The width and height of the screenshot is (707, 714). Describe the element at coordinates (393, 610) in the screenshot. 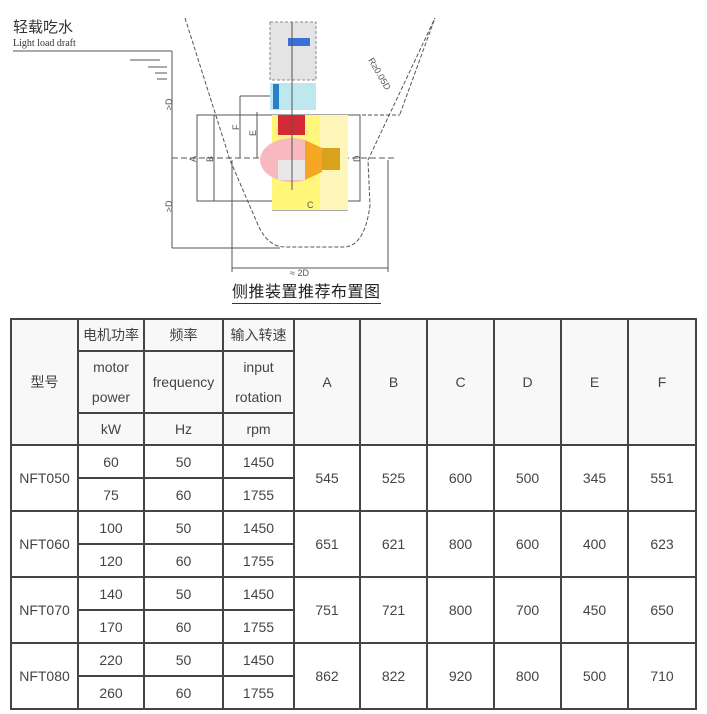

I see `dim-b-cell: 721` at that location.